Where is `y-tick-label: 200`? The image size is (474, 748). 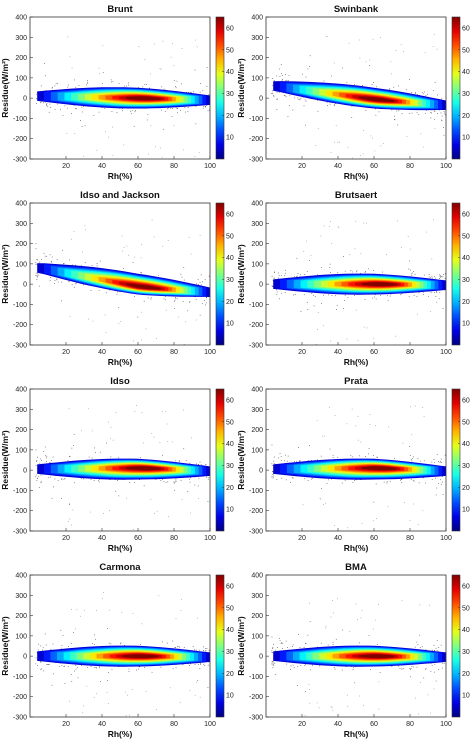
y-tick-label: 200 is located at coordinates (21, 244).